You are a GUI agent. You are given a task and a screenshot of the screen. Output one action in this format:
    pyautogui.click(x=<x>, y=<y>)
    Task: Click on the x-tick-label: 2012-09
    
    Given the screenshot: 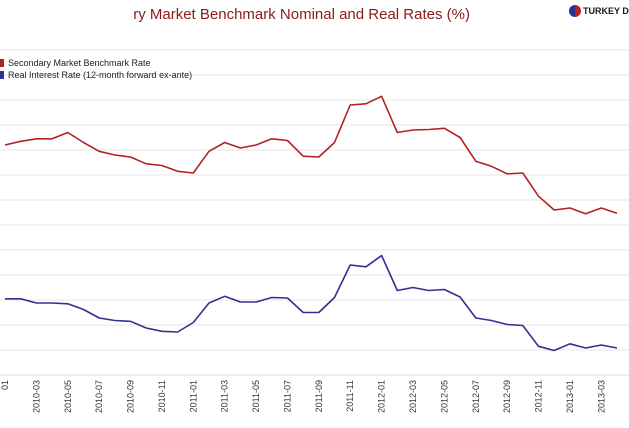 What is the action you would take?
    pyautogui.click(x=507, y=396)
    